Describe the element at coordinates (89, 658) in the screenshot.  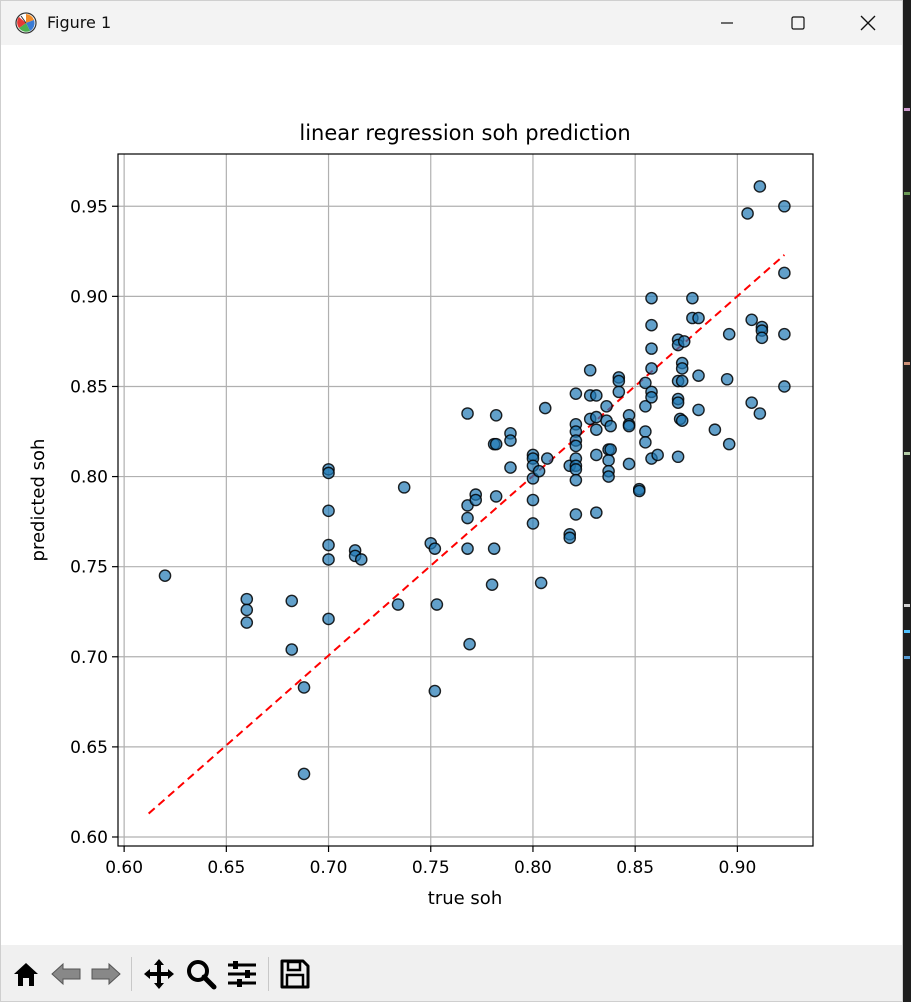
I see `y-tick-label: 0.70` at that location.